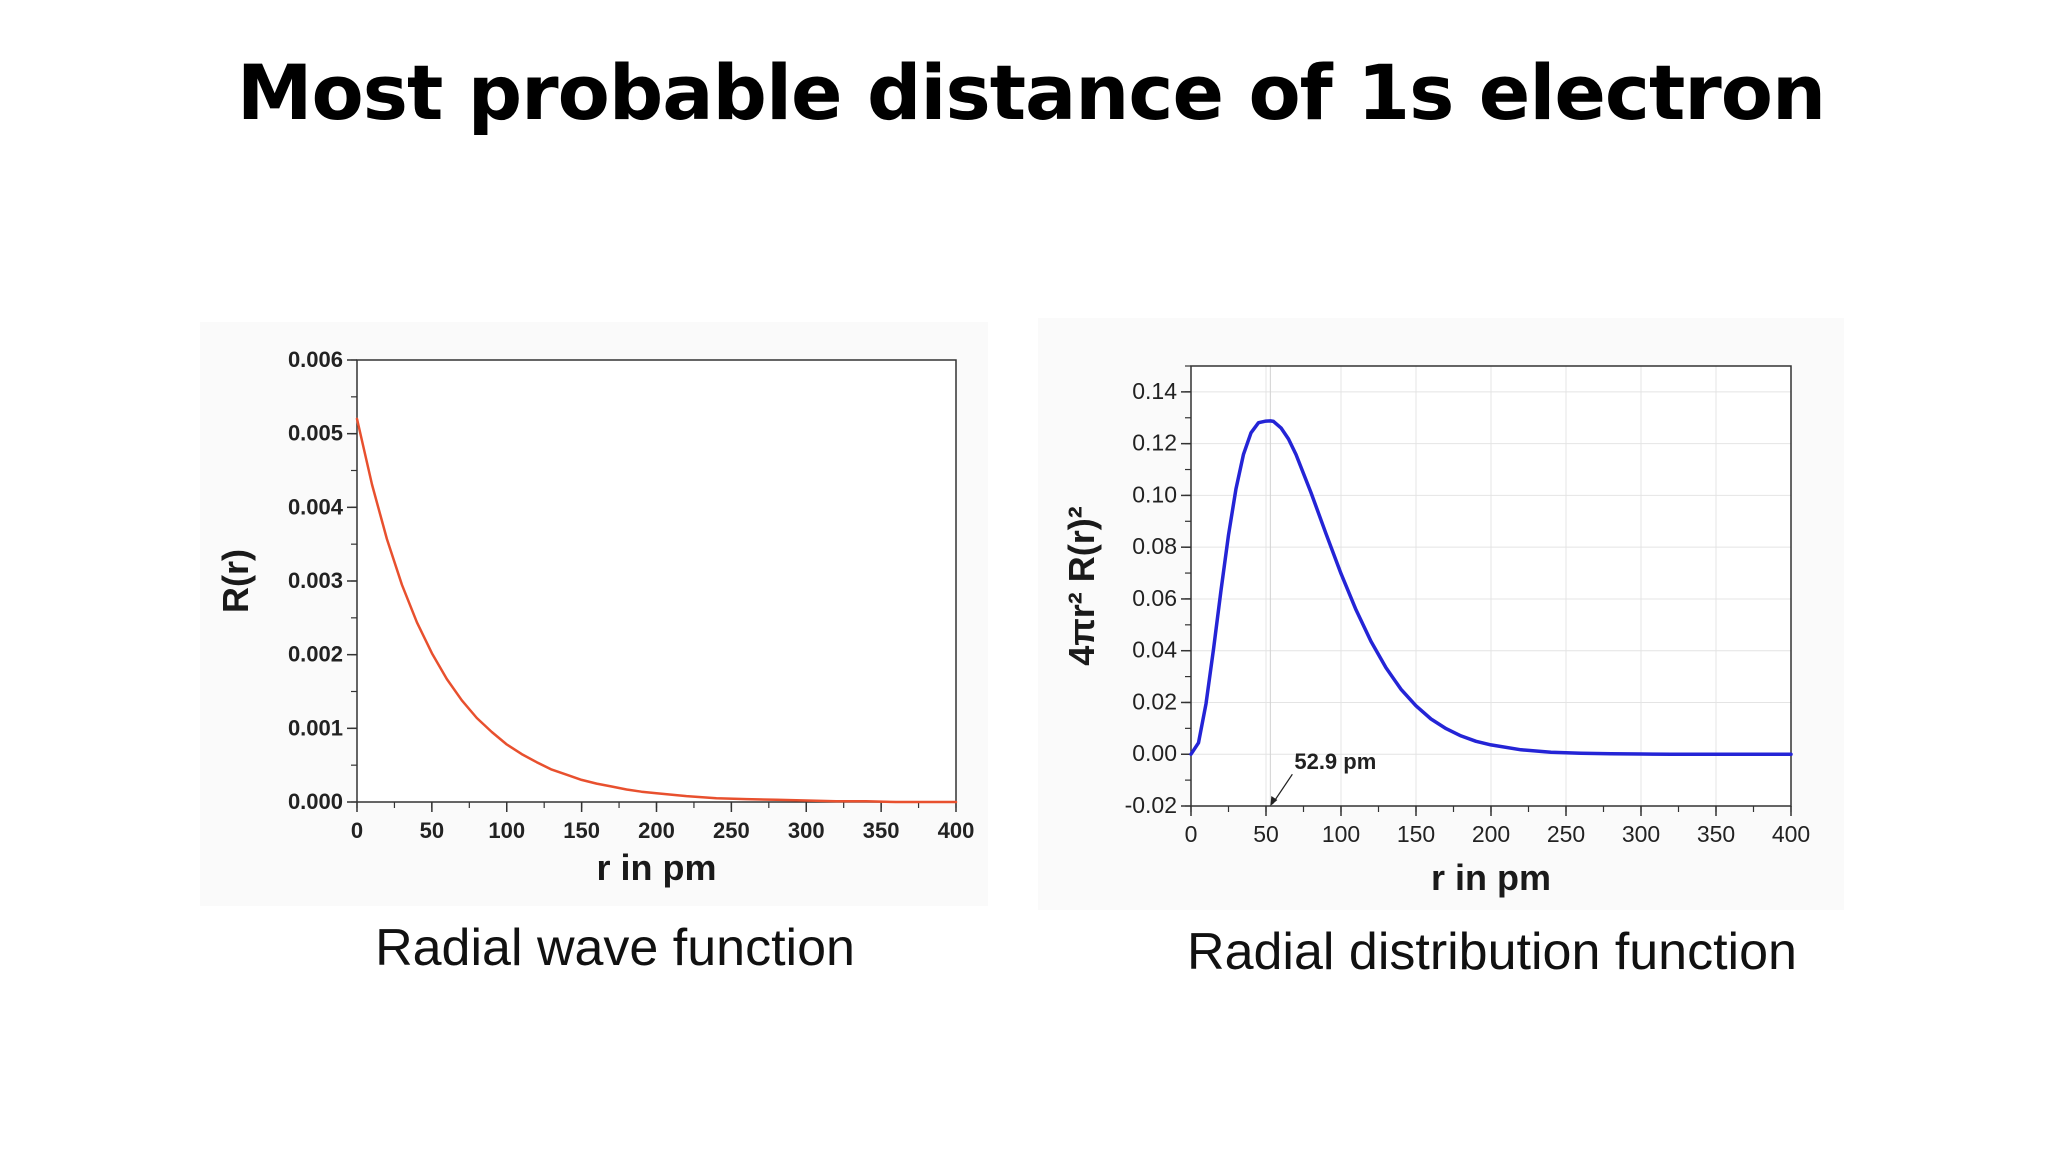  Describe the element at coordinates (315, 359) in the screenshot. I see `y-tick-label-6: 0.006` at that location.